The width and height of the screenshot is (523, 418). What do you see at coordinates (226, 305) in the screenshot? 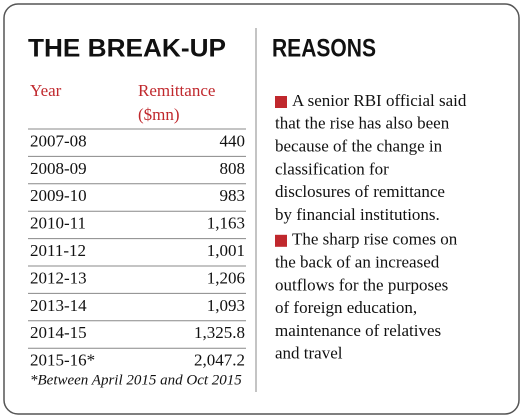
I see `value-cell: 1,093` at bounding box center [226, 305].